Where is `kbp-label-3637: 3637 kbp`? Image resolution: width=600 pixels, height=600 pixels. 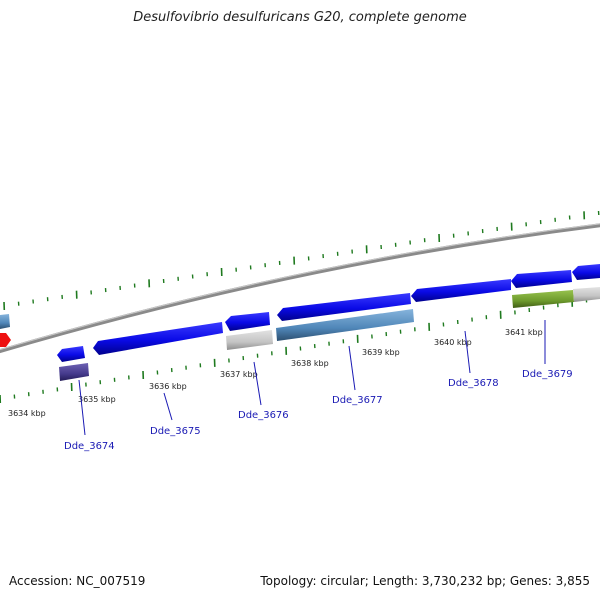 kbp-label-3637: 3637 kbp is located at coordinates (239, 374).